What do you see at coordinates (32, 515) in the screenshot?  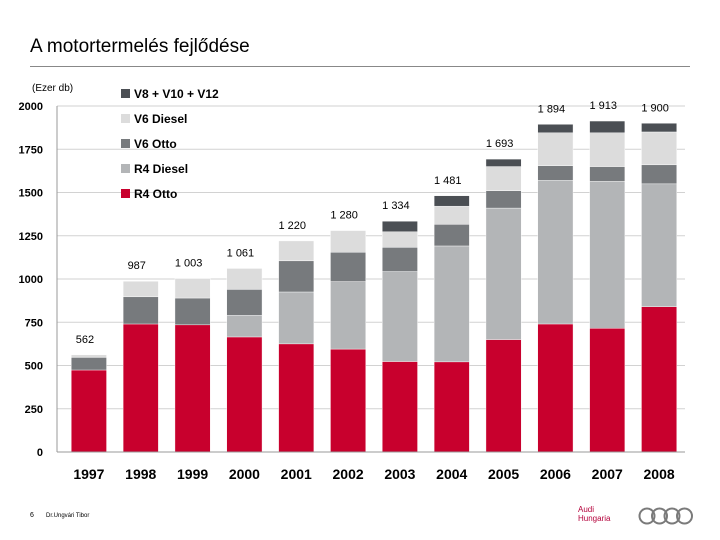 I see `page-number: 6` at bounding box center [32, 515].